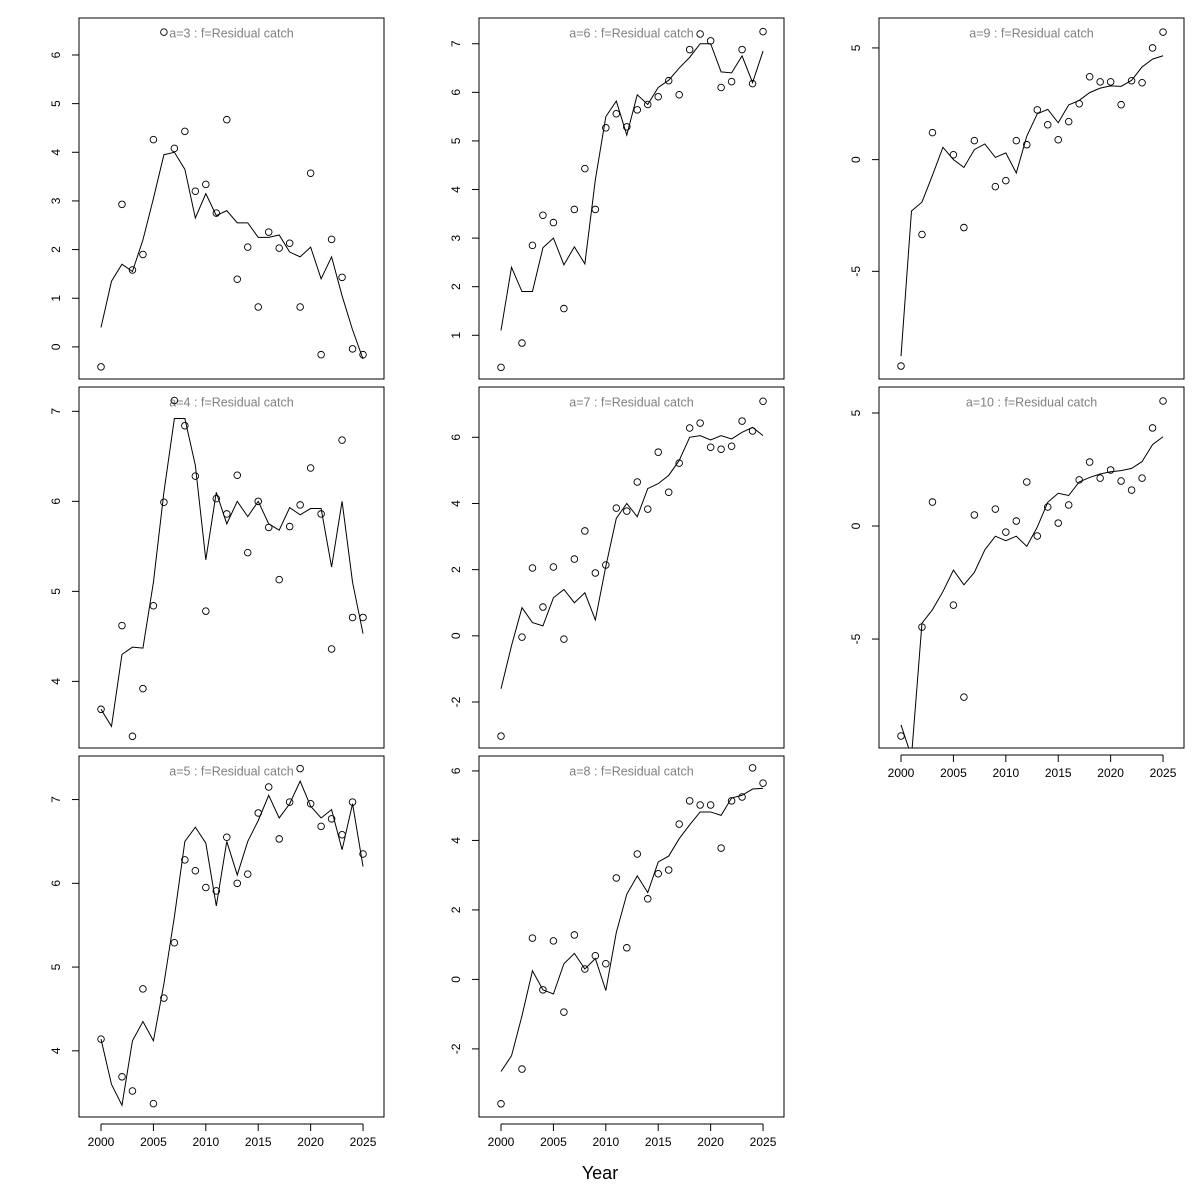 The height and width of the screenshot is (1200, 1200). Describe the element at coordinates (856, 638) in the screenshot. I see `y-tick-label: -5` at that location.